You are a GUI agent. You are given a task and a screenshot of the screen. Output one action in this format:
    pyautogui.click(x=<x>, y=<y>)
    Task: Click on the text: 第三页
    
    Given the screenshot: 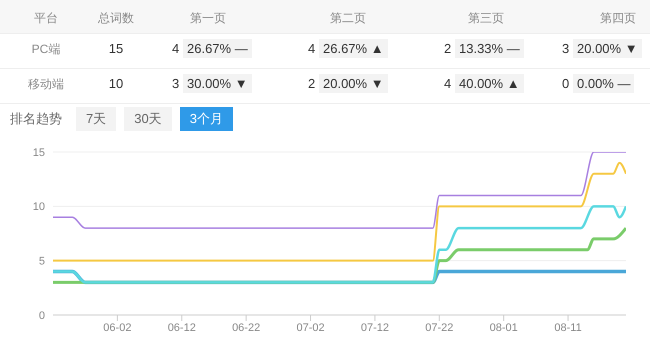 What is the action you would take?
    pyautogui.click(x=486, y=18)
    